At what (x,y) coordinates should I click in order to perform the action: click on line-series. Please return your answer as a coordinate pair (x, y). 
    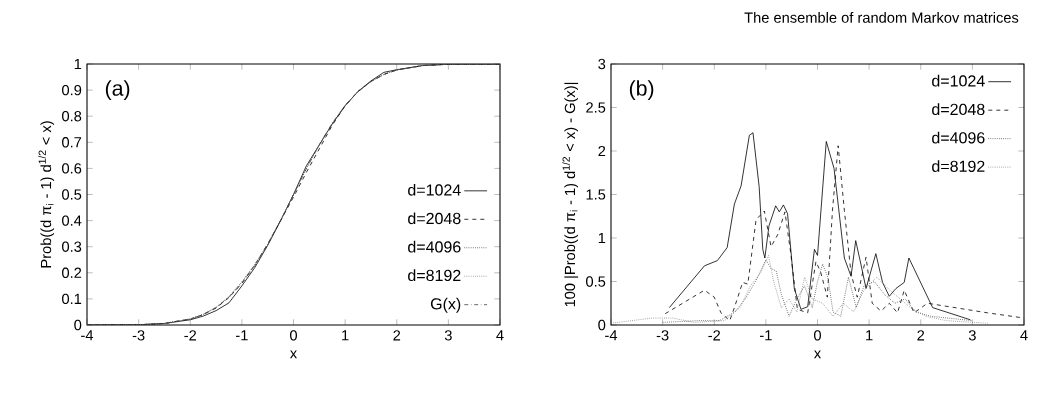
    Looking at the image, I should click on (817, 291).